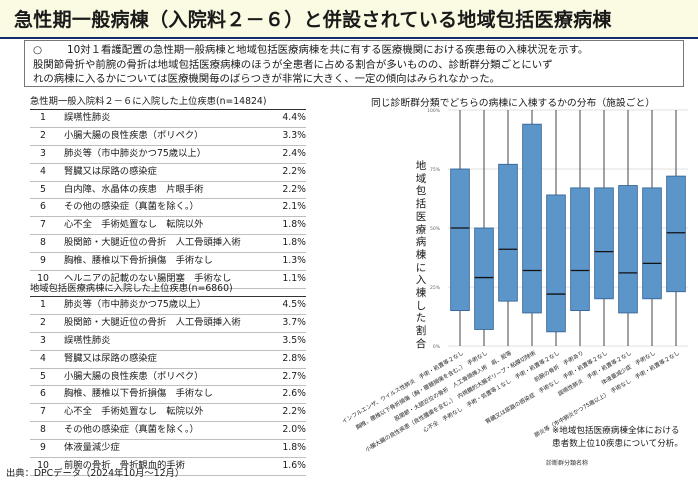  I want to click on source-note: 出典：DPCデータ（2024年10月～12月）, so click(95, 473).